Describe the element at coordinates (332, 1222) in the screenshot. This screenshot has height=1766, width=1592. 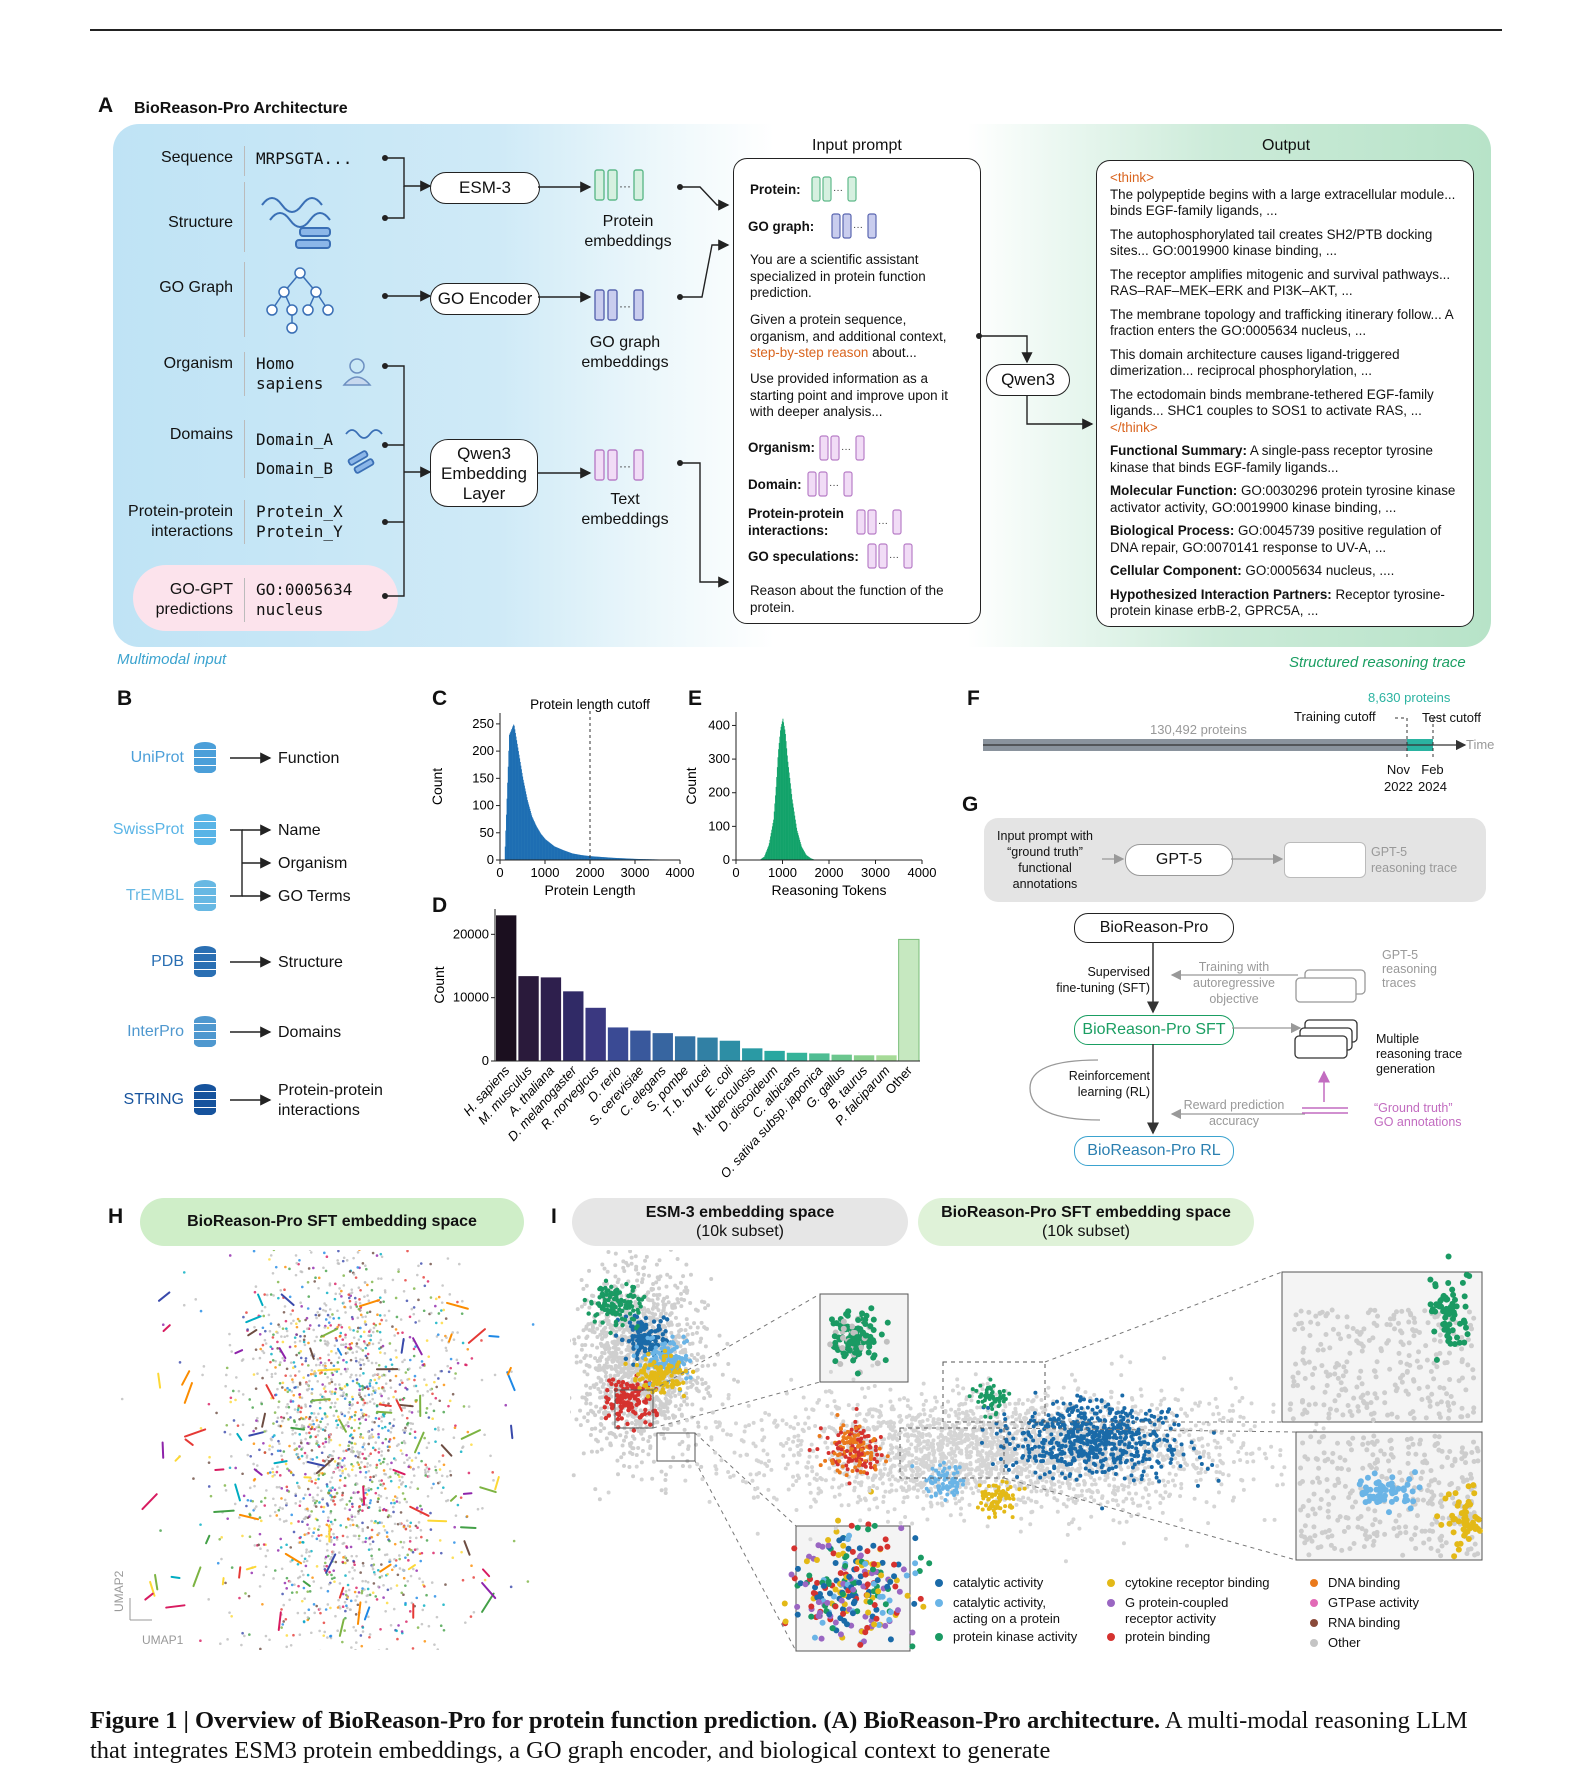
I see `panel-h-title: BioReason-Pro SFT embedding space` at that location.